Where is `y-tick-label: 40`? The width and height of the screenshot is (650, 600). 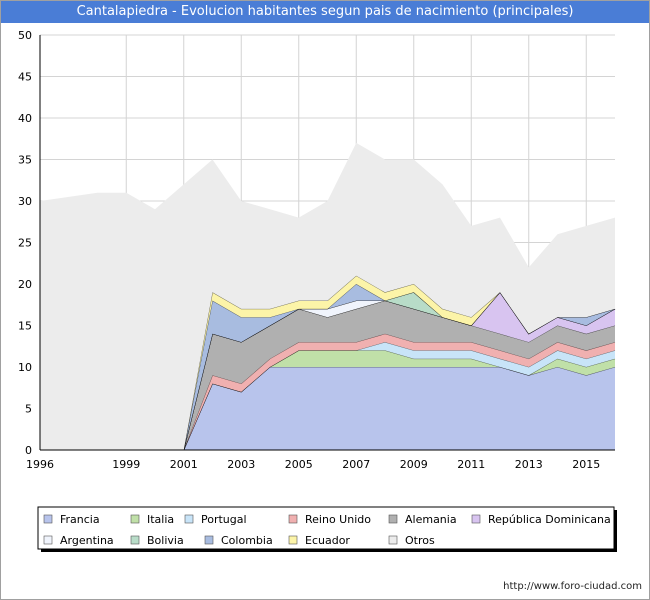
y-tick-label: 40 is located at coordinates (25, 118).